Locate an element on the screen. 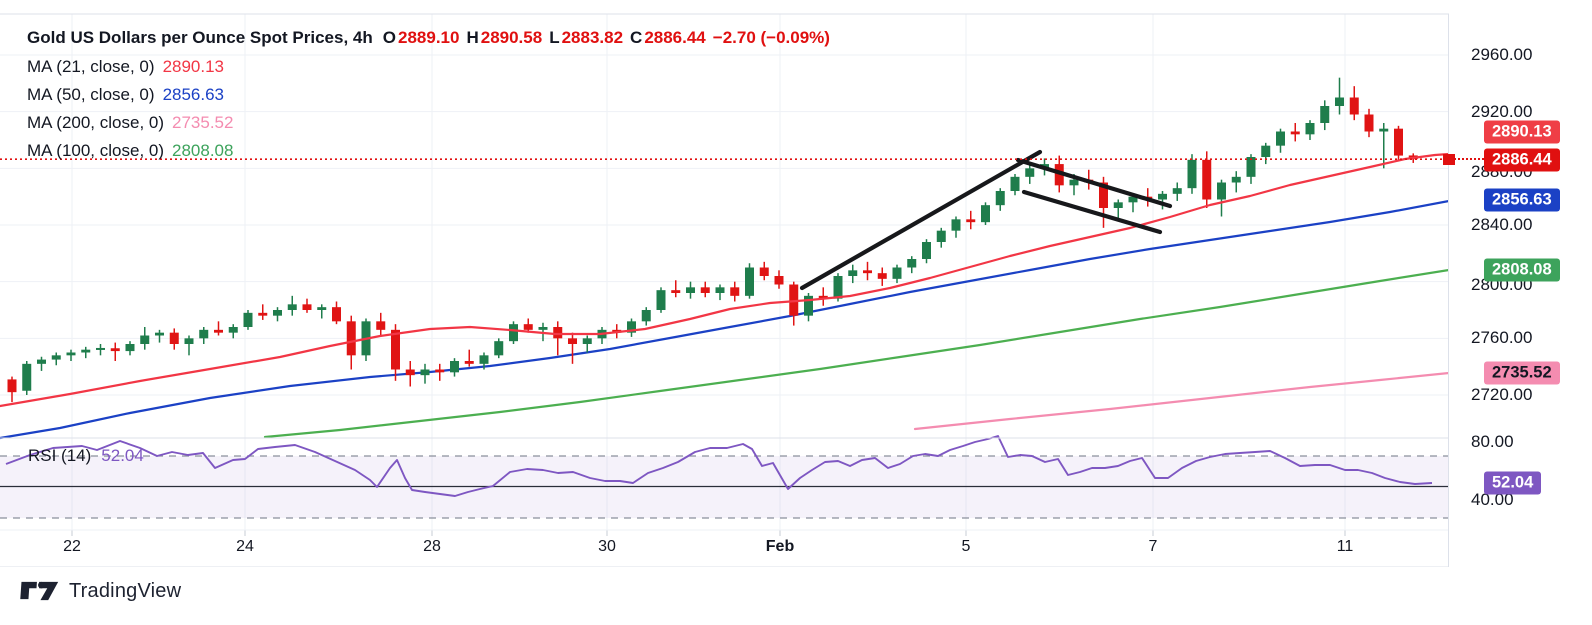 This screenshot has height=625, width=1592. rsi-label: RSI (14) is located at coordinates (60, 455).